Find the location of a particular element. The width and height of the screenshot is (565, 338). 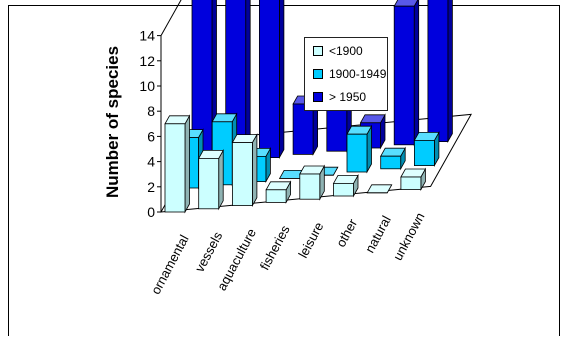

x-tick-label: fisheries is located at coordinates (275, 247).